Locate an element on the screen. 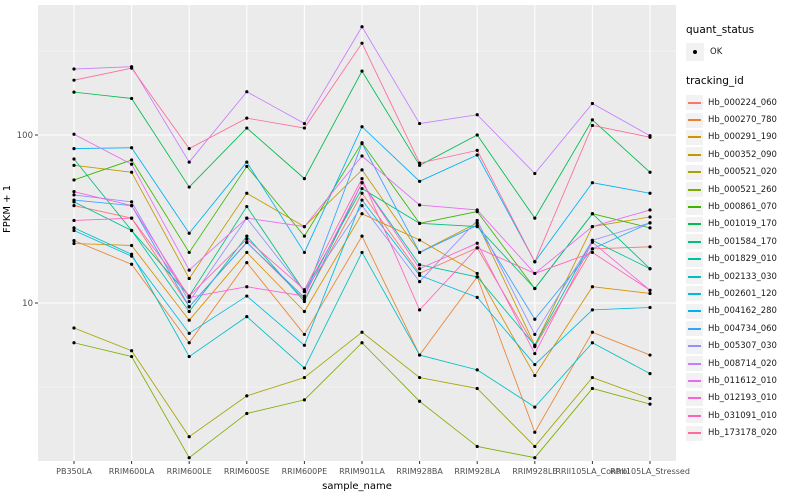  legend-item-label: Hb_001829_010 is located at coordinates (742, 259).